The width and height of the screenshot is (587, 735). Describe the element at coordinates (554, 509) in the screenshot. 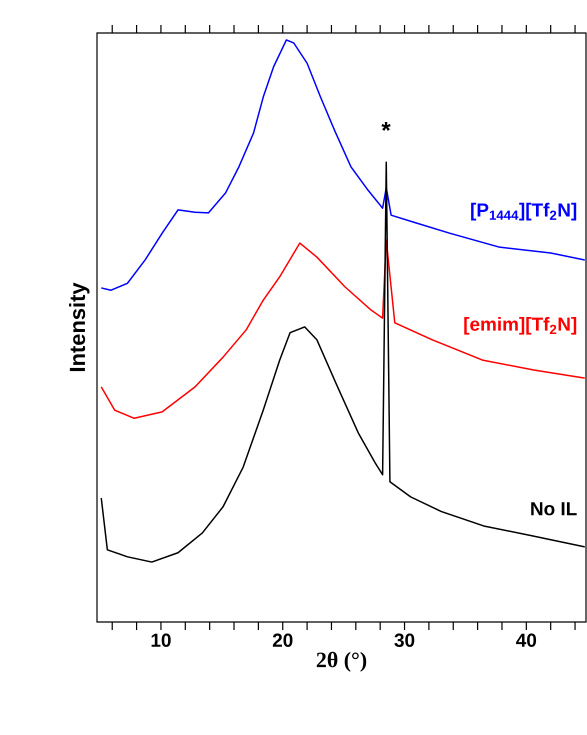

I see `series-label: No IL` at that location.